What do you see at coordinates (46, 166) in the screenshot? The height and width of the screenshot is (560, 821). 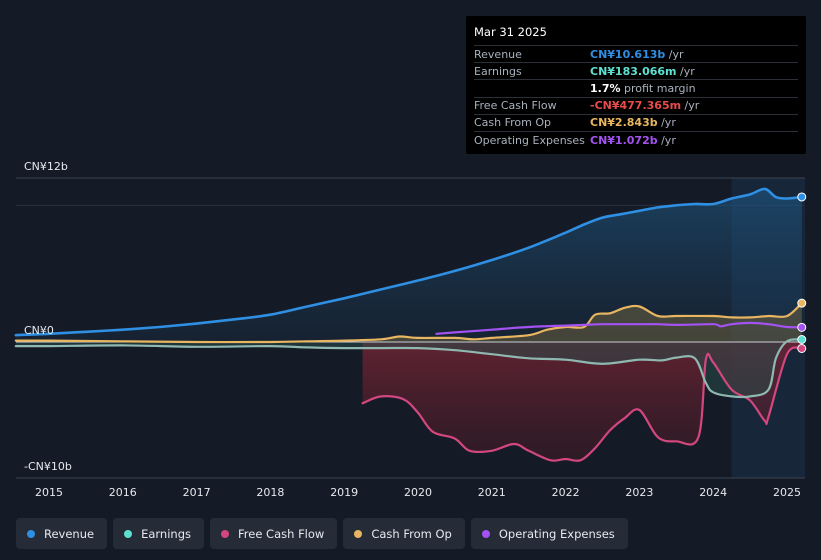 I see `y-label-top: CN¥12b` at bounding box center [46, 166].